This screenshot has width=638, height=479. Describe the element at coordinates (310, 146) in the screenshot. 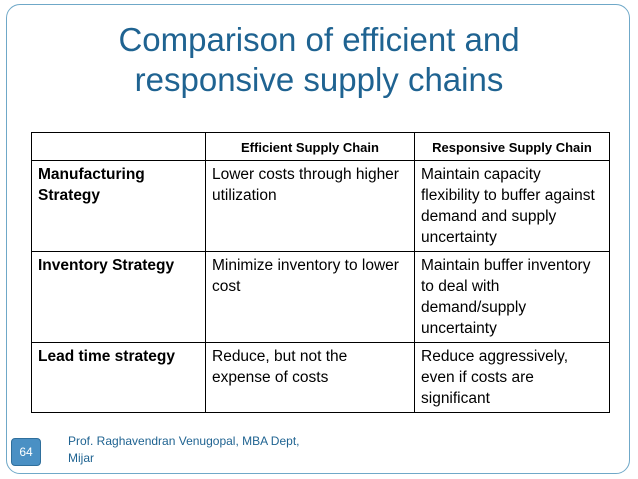

I see `header-cell-efficient: Efficient Supply Chain` at that location.